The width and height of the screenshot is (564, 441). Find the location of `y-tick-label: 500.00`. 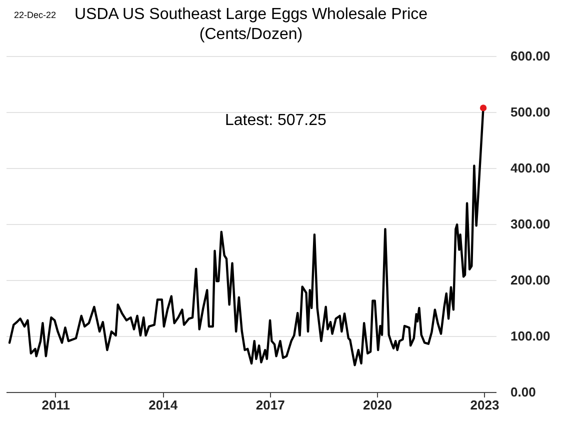

y-tick-label: 500.00 is located at coordinates (530, 112).